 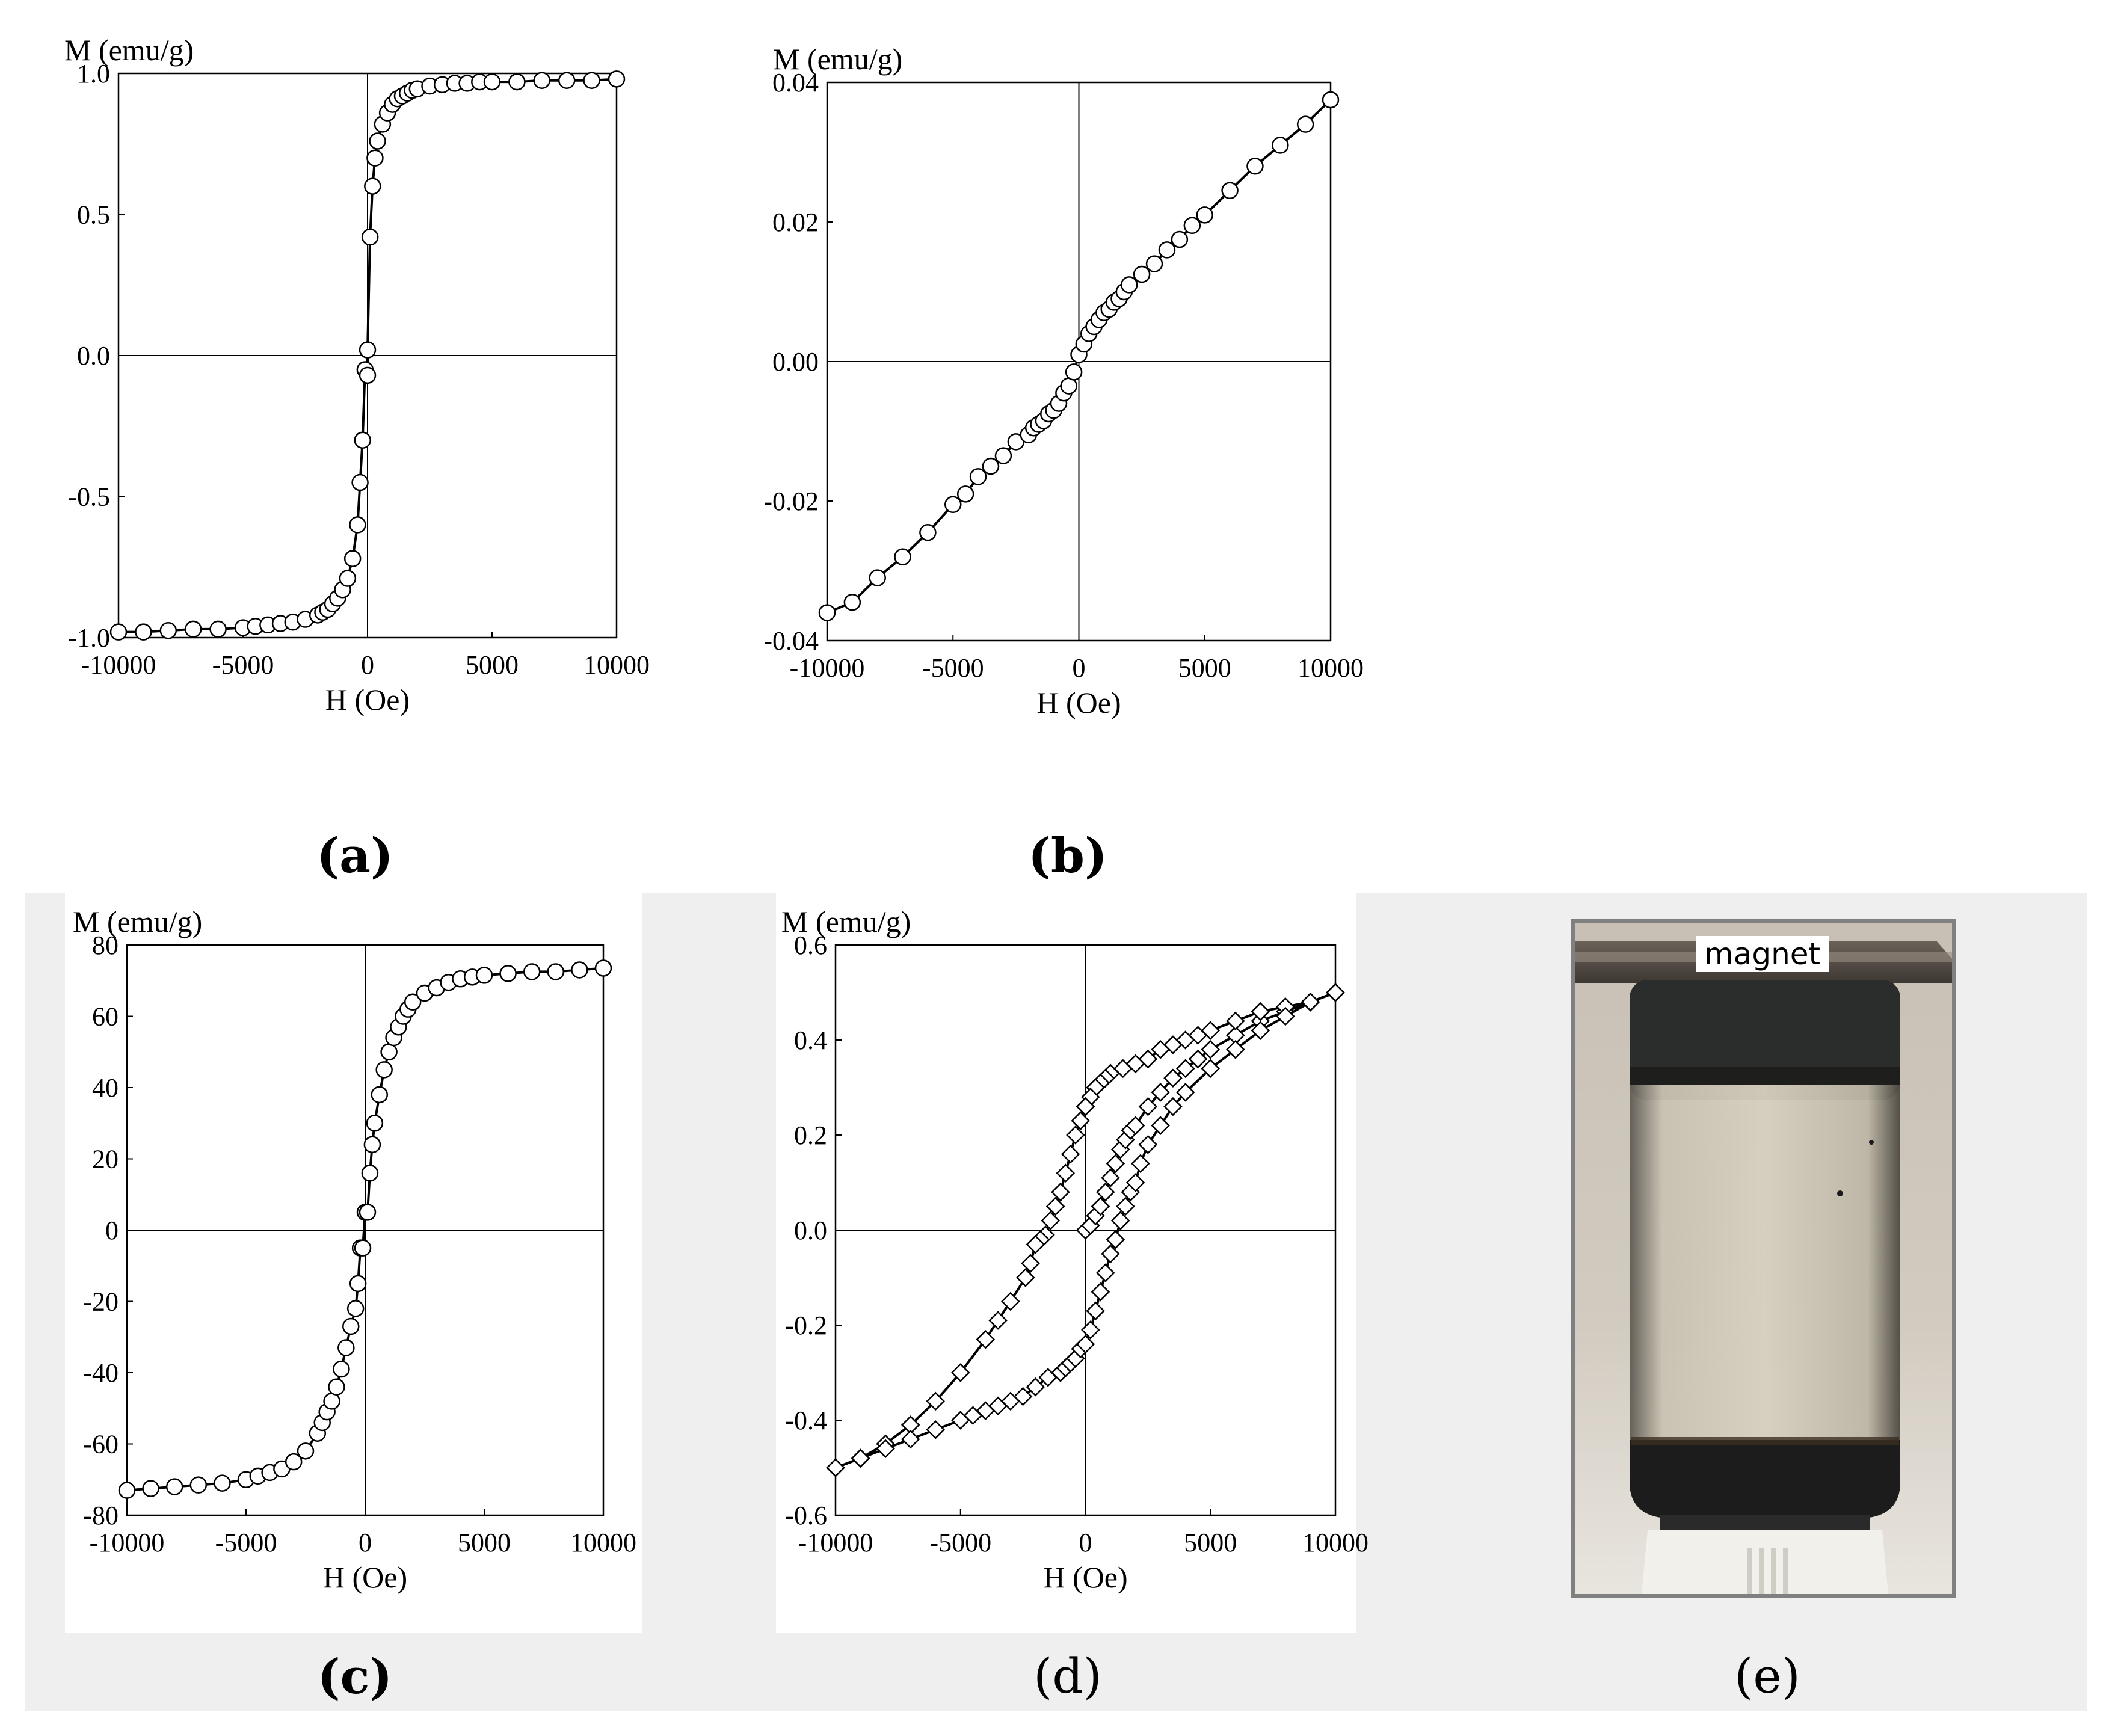 I want to click on panel-label-b: (b), so click(x=1067, y=855).